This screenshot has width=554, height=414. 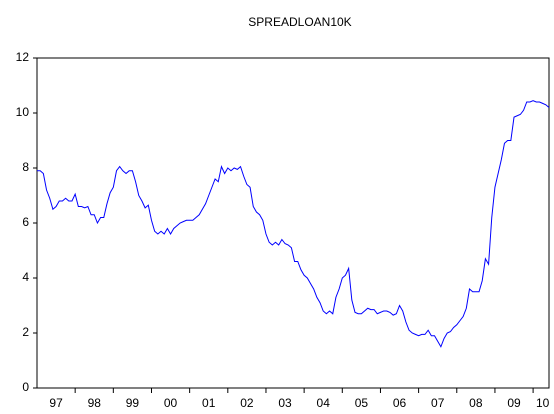 What do you see at coordinates (25, 167) in the screenshot?
I see `y-tick-label: 8` at bounding box center [25, 167].